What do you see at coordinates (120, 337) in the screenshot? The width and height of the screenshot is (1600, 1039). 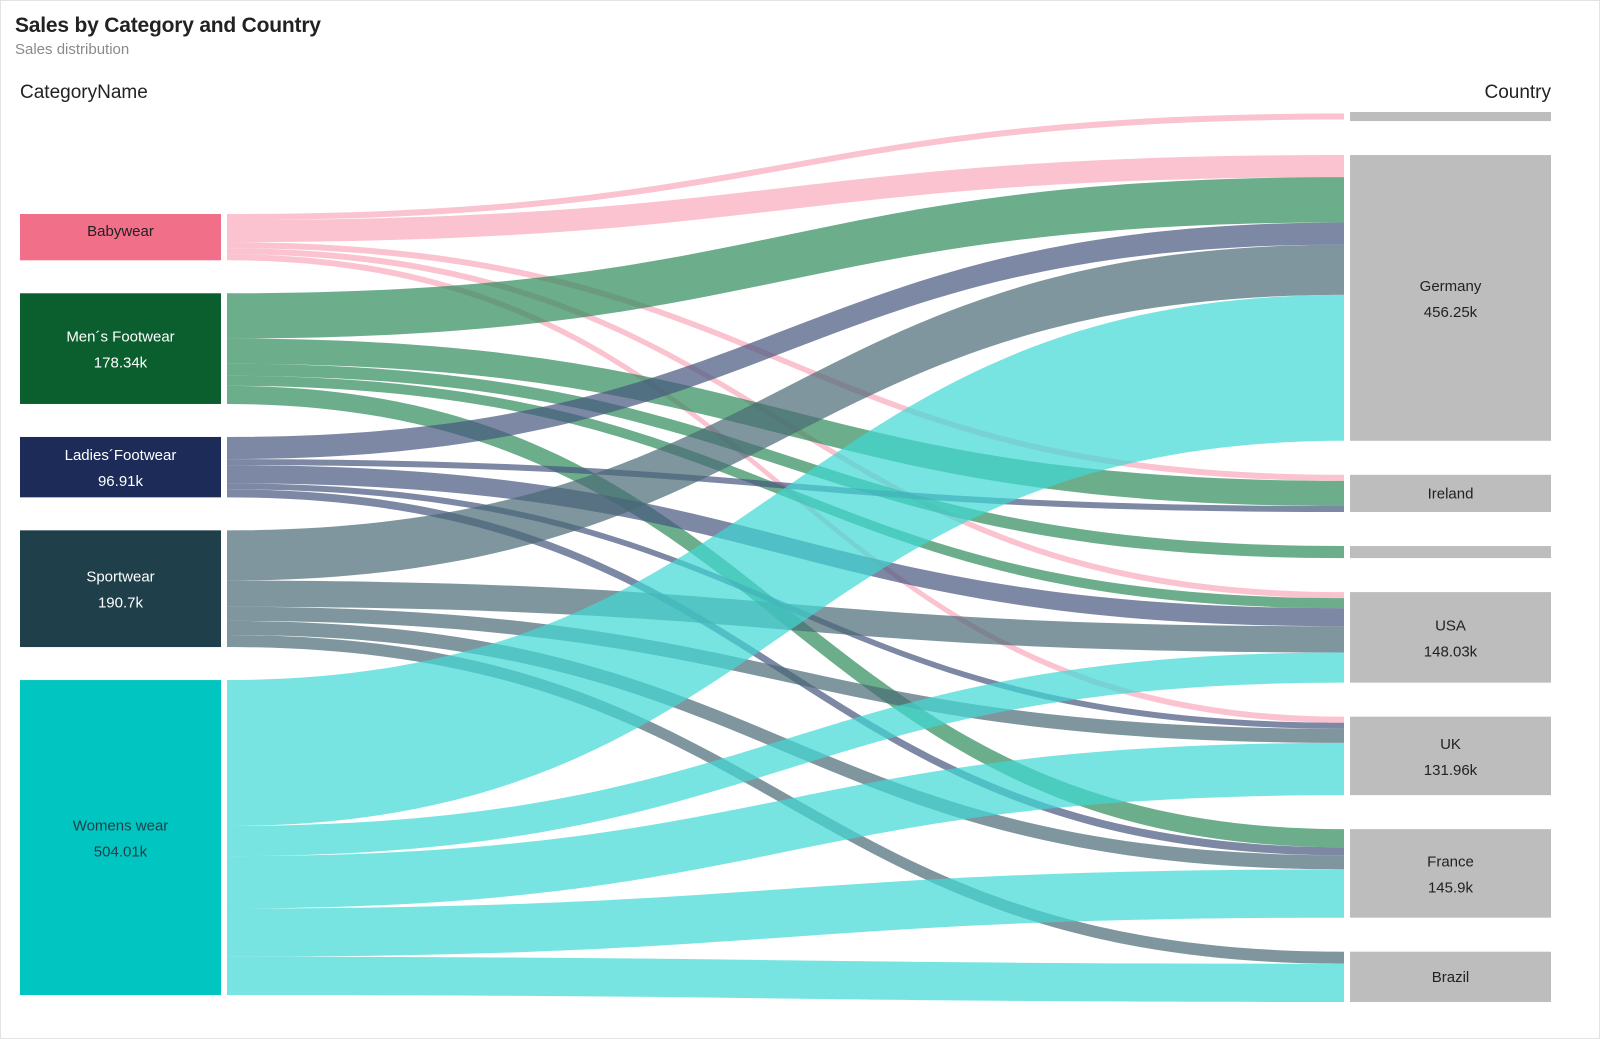 I see `node-label: Men´s Footwear` at bounding box center [120, 337].